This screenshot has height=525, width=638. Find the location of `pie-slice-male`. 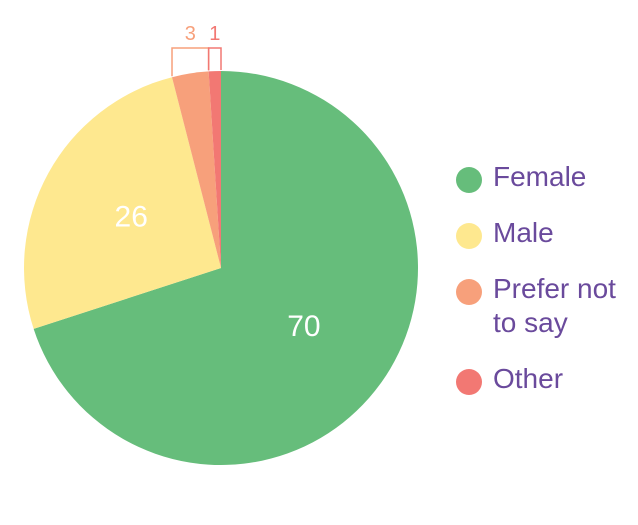

pie-slice-male is located at coordinates (122, 203).